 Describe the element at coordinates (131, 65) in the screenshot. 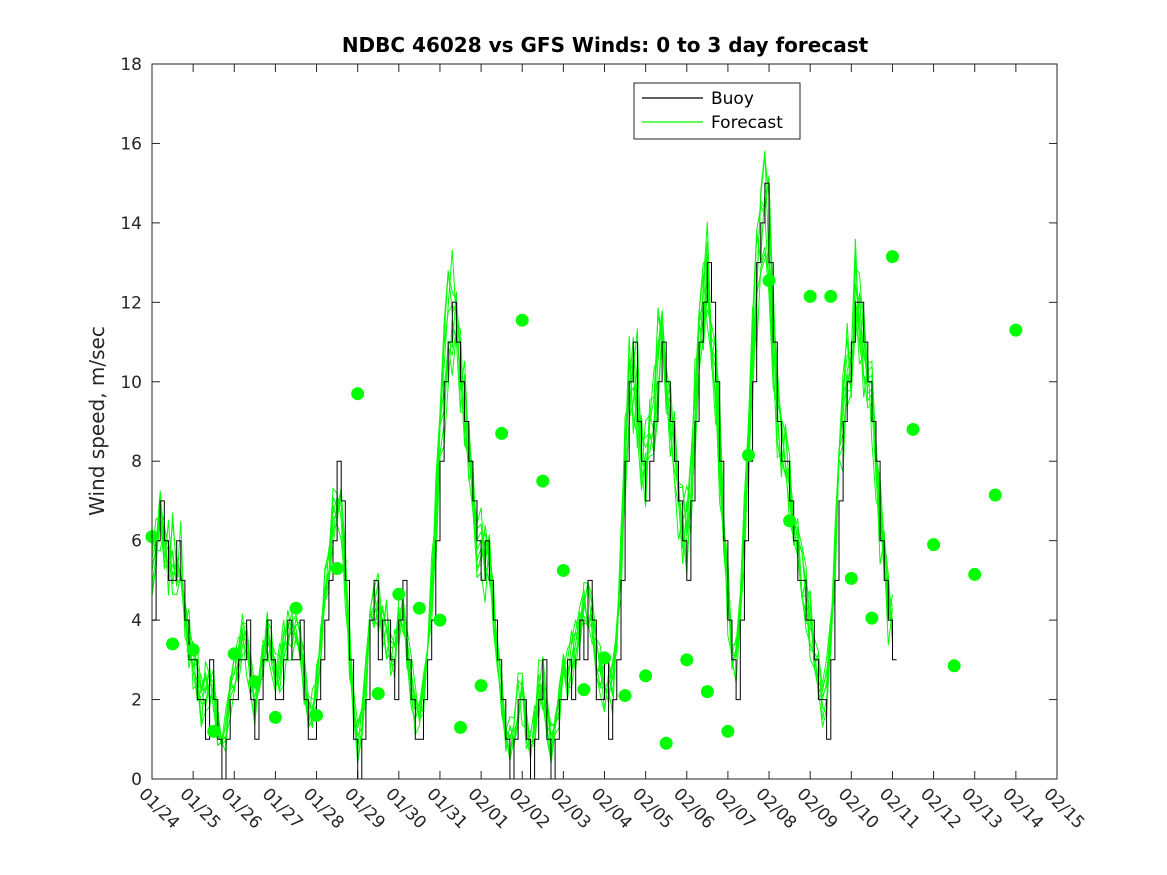

I see `y-tick-label: 18` at that location.